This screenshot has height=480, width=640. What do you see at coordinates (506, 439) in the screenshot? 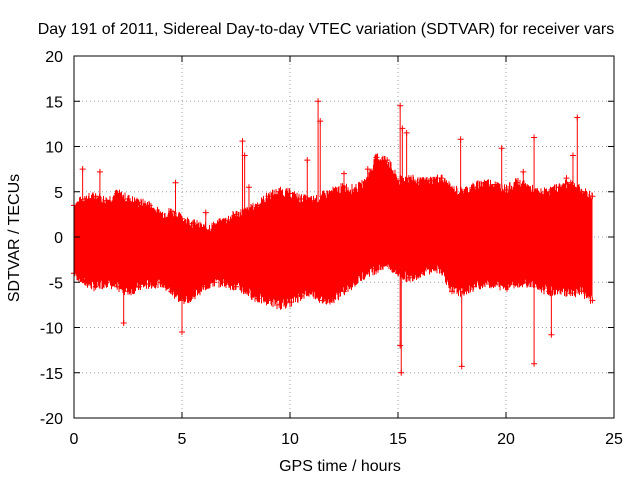
I see `x-tick-label: 20` at bounding box center [506, 439].